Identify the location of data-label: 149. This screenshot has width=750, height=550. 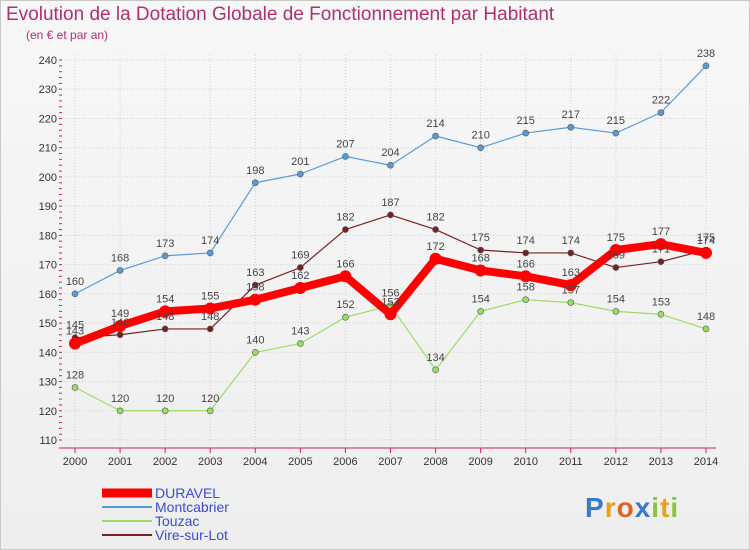
(120, 314).